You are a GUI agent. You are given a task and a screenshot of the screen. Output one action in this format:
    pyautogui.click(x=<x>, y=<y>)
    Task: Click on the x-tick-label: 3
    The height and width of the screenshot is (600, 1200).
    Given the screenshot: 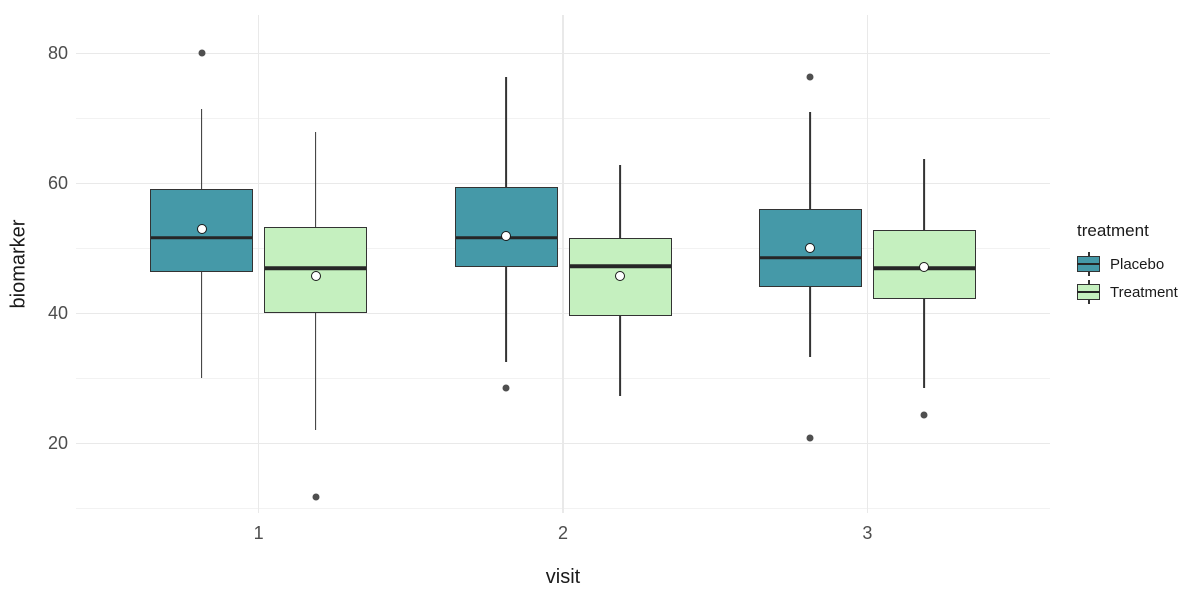 What is the action you would take?
    pyautogui.click(x=867, y=533)
    